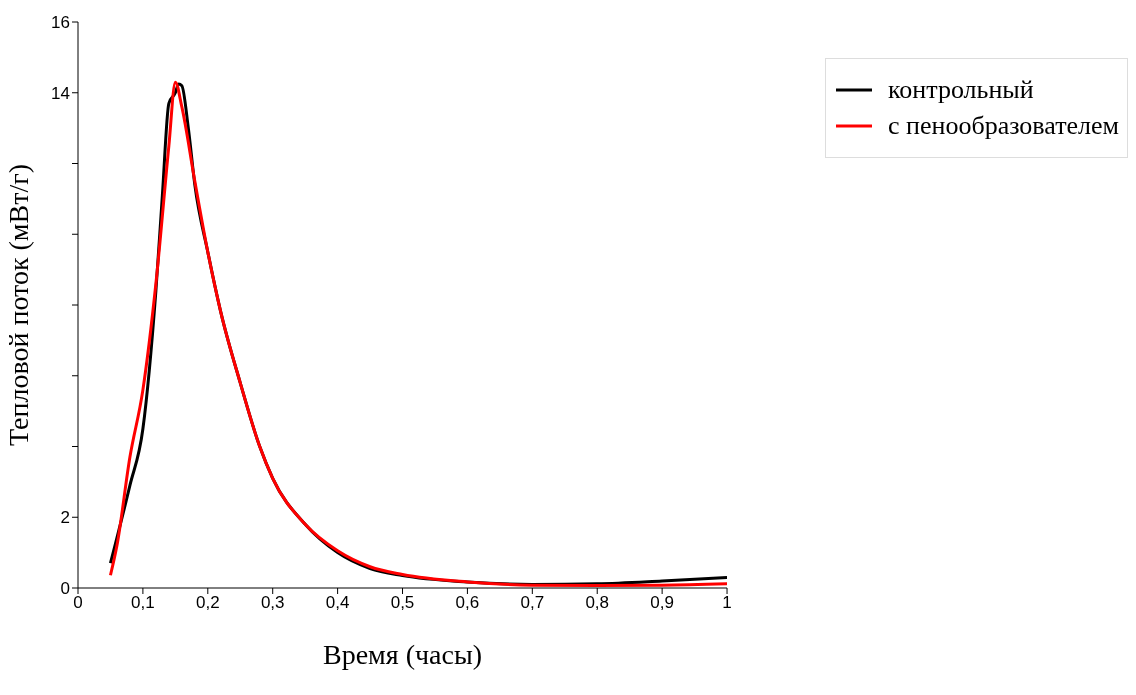 This screenshot has width=1136, height=695. Describe the element at coordinates (60, 93) in the screenshot. I see `y-tick-label: 14` at that location.